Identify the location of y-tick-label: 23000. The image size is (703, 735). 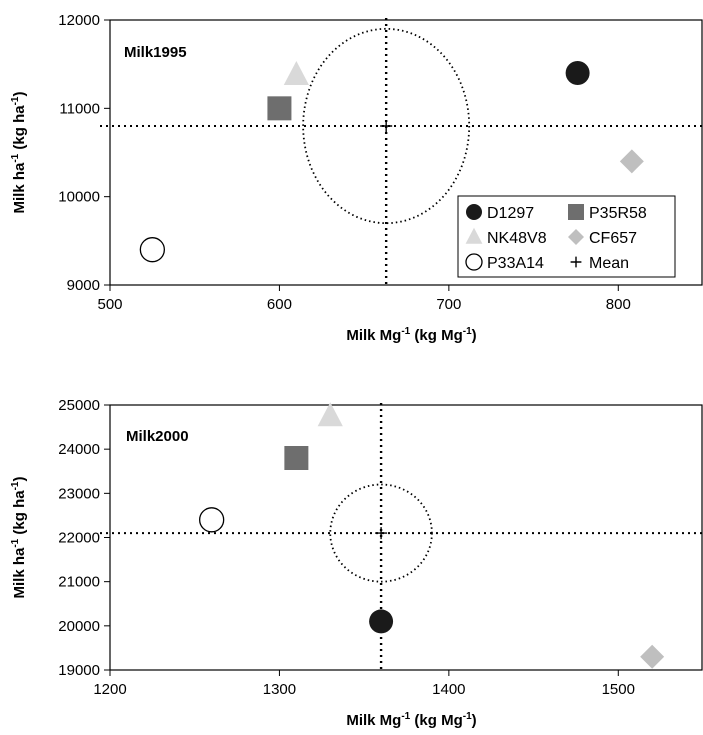
(79, 493).